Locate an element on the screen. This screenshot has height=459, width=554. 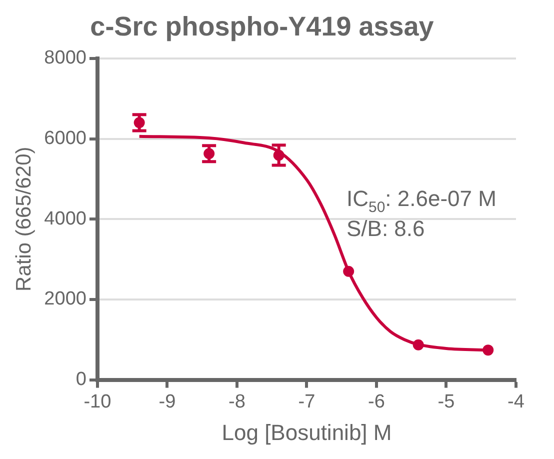
x-tick-label: -4 is located at coordinates (516, 401).